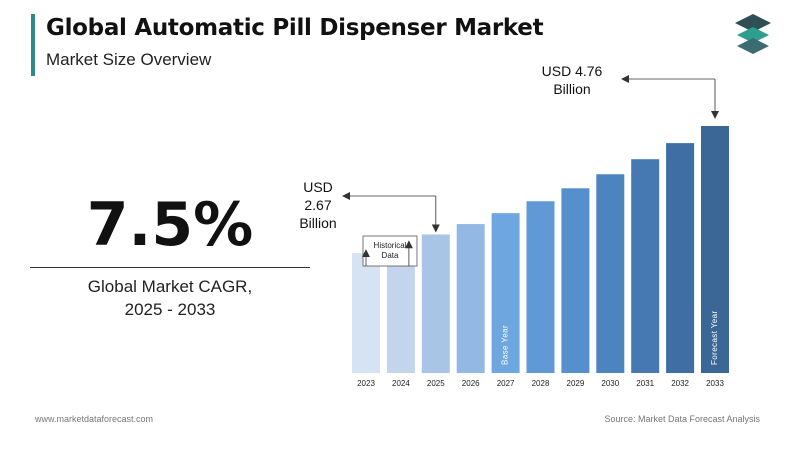 This screenshot has height=450, width=796. Describe the element at coordinates (436, 383) in the screenshot. I see `x-tick-label-2025: 2025` at that location.